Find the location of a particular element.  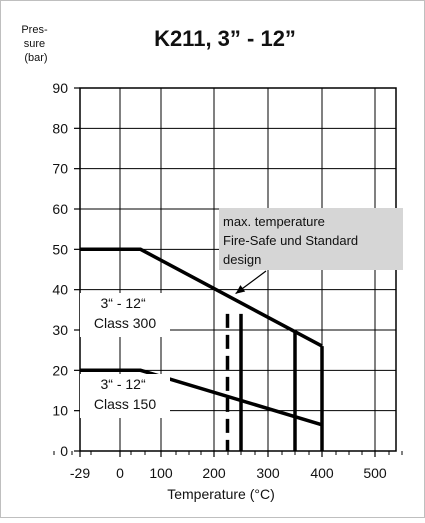

series-label-class-300: 3“ - 12“ Class 300 is located at coordinates (125, 315).